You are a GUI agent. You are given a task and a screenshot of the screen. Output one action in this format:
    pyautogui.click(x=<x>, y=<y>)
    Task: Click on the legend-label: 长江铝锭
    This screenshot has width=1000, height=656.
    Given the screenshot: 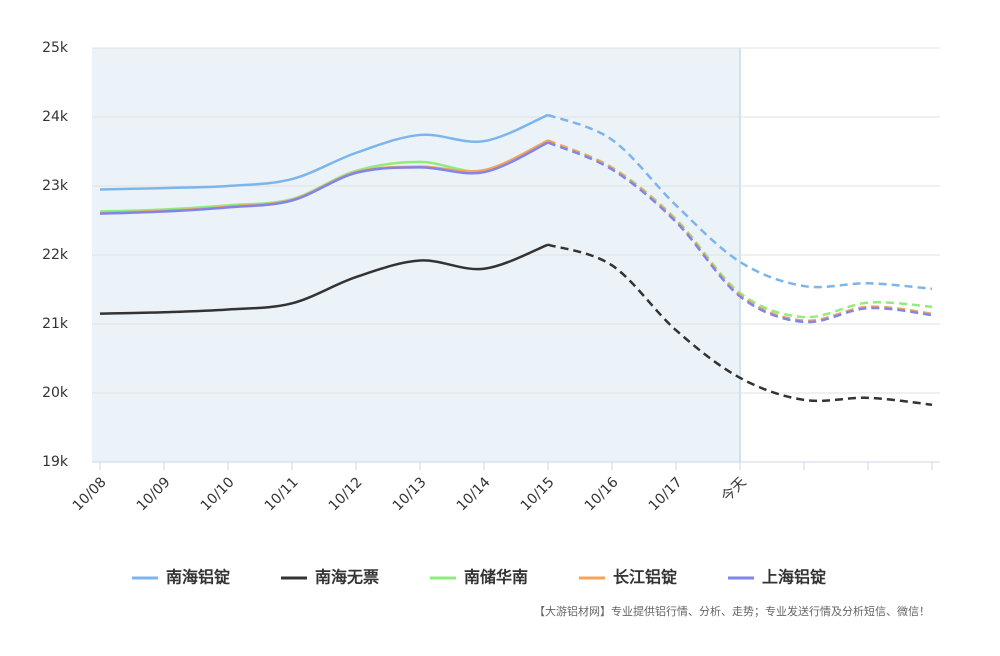 What is the action you would take?
    pyautogui.click(x=645, y=577)
    